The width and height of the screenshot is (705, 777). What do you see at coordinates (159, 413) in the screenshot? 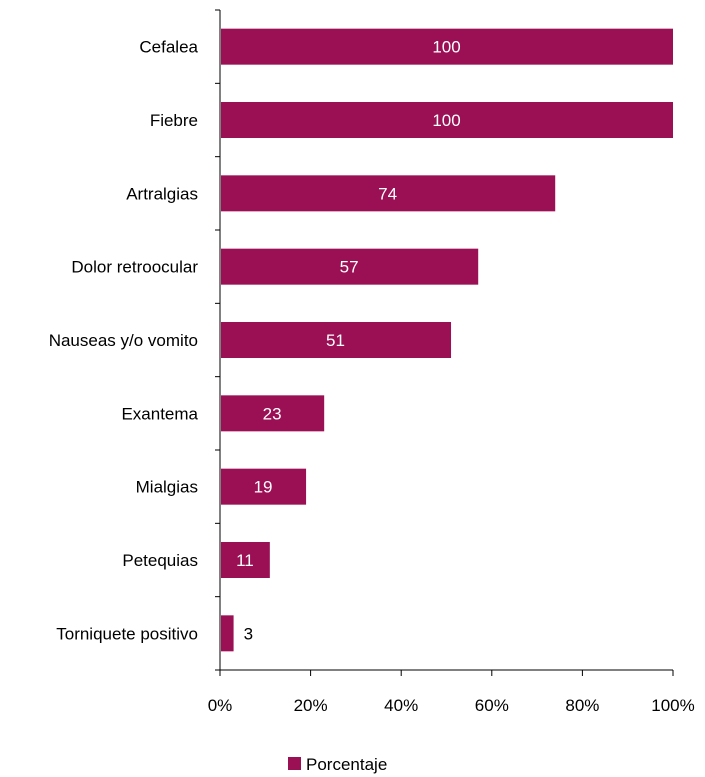
I see `category-label-exantema: Exantema` at bounding box center [159, 413].